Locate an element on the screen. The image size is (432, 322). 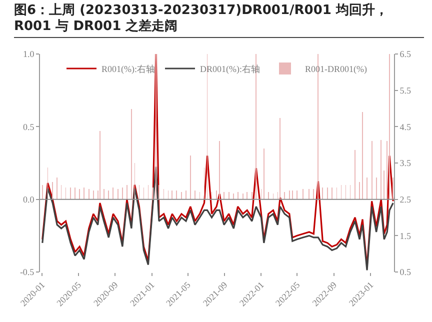
y2-tick-label: 2.5 is located at coordinates (406, 199).